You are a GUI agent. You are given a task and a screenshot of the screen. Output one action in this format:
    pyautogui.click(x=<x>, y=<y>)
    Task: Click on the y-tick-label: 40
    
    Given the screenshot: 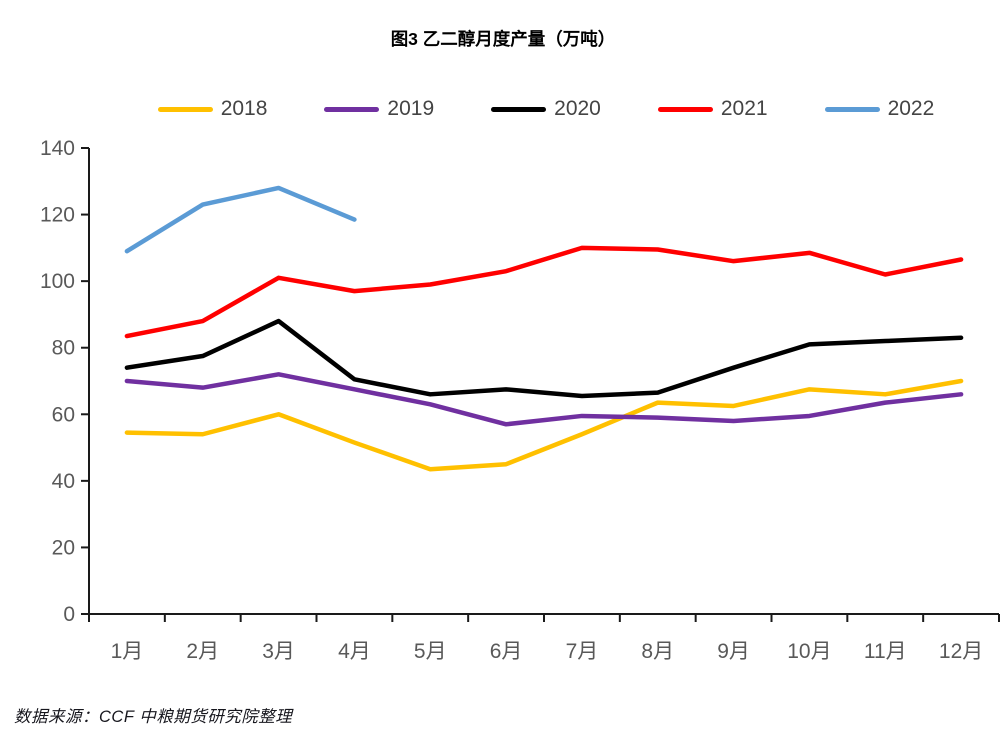 What is the action you would take?
    pyautogui.click(x=63, y=481)
    